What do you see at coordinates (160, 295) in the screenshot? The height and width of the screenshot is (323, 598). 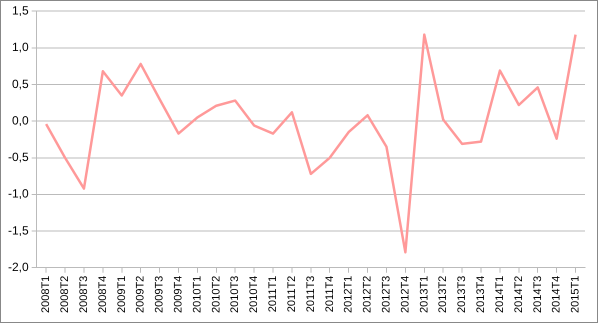 I see `x-tick-label: 2009T3` at bounding box center [160, 295].